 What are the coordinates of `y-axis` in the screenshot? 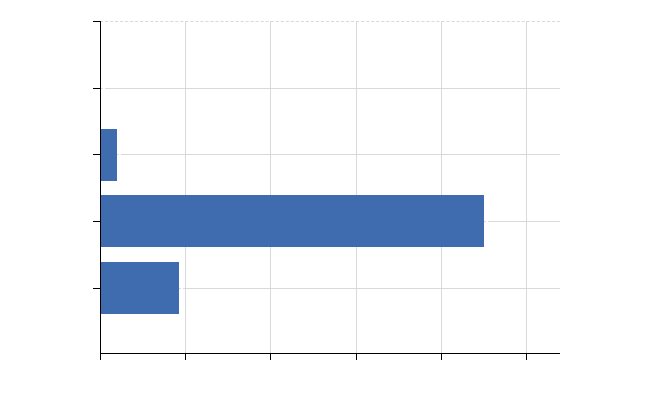 It's located at (100, 187).